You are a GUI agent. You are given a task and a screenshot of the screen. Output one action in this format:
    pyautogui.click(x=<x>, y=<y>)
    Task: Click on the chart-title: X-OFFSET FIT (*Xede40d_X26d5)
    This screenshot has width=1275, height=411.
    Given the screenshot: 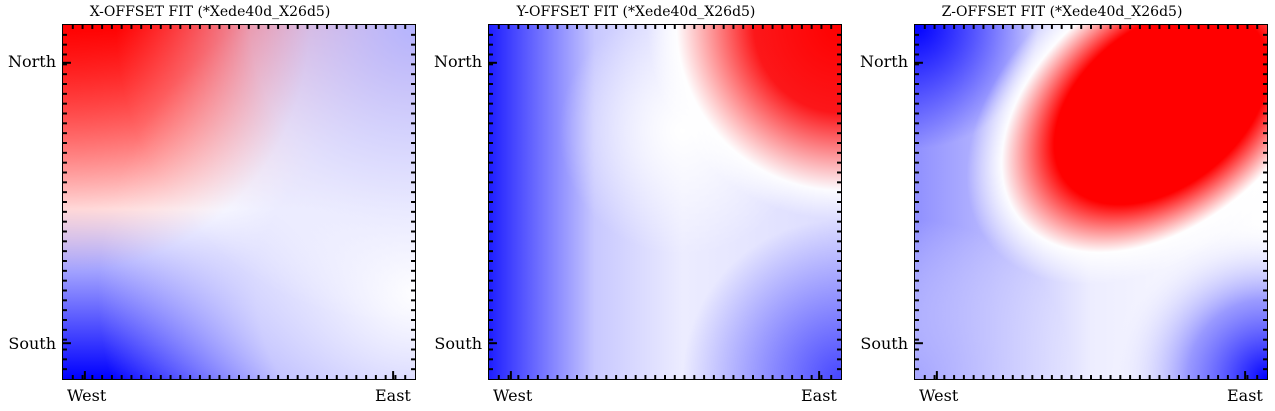 What is the action you would take?
    pyautogui.click(x=210, y=12)
    